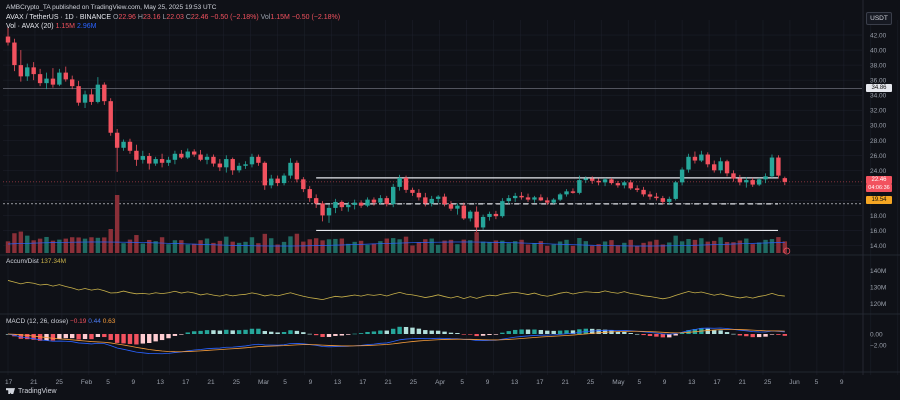 Image resolution: width=900 pixels, height=400 pixels. Describe the element at coordinates (389, 382) in the screenshot. I see `time-axis-label: 21` at that location.